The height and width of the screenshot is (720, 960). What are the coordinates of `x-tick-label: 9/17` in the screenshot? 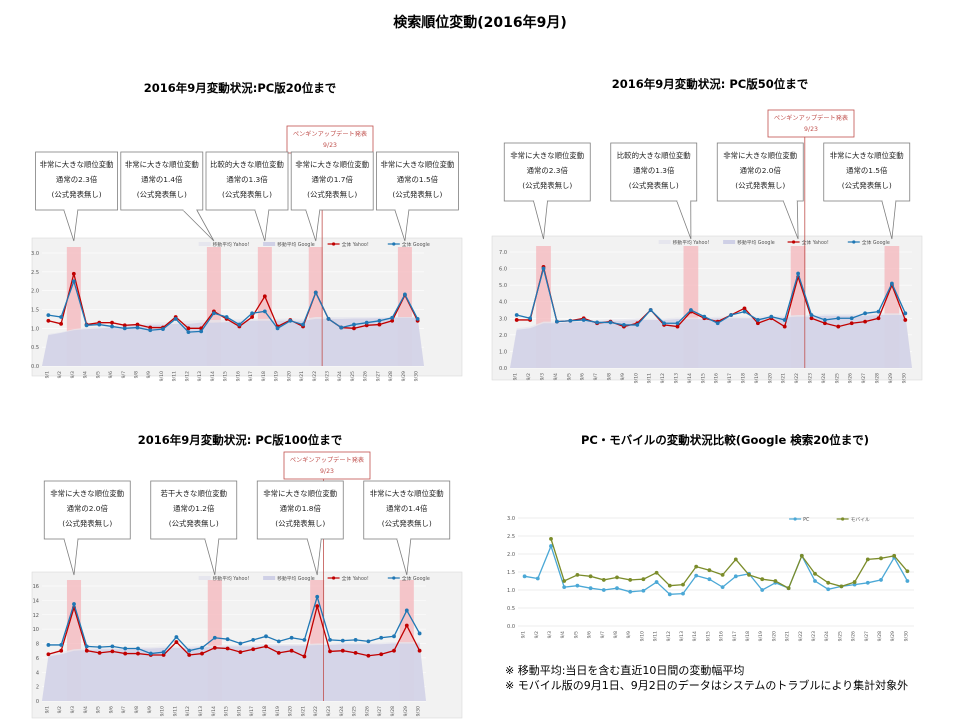 It's located at (251, 376).